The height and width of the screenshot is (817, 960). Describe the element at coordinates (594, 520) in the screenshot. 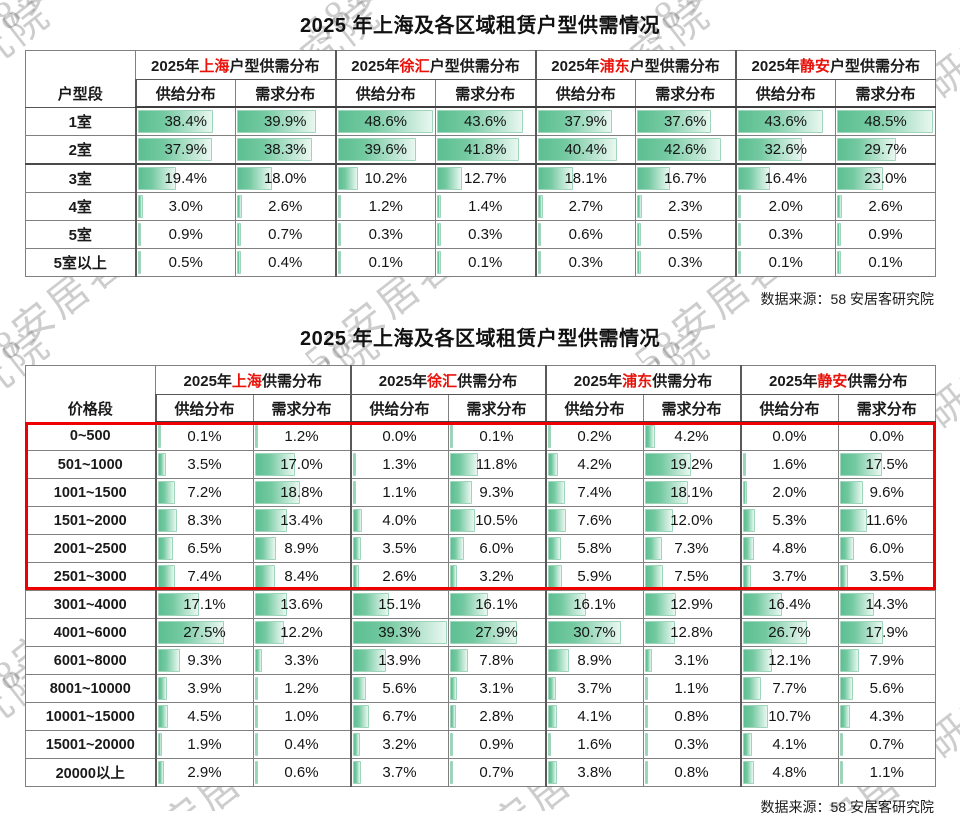

I see `cell-value: 7.6%` at that location.